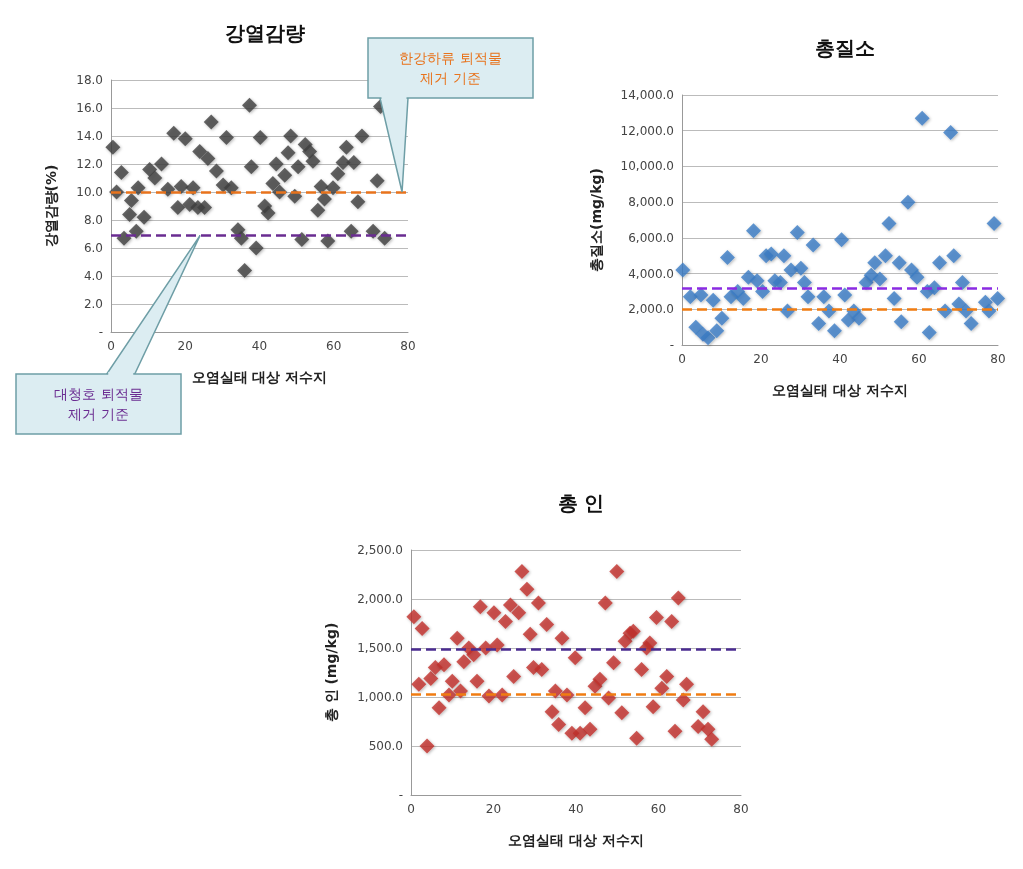 The height and width of the screenshot is (869, 1023). Describe the element at coordinates (89, 164) in the screenshot. I see `y-tick-label: 12.0` at that location.